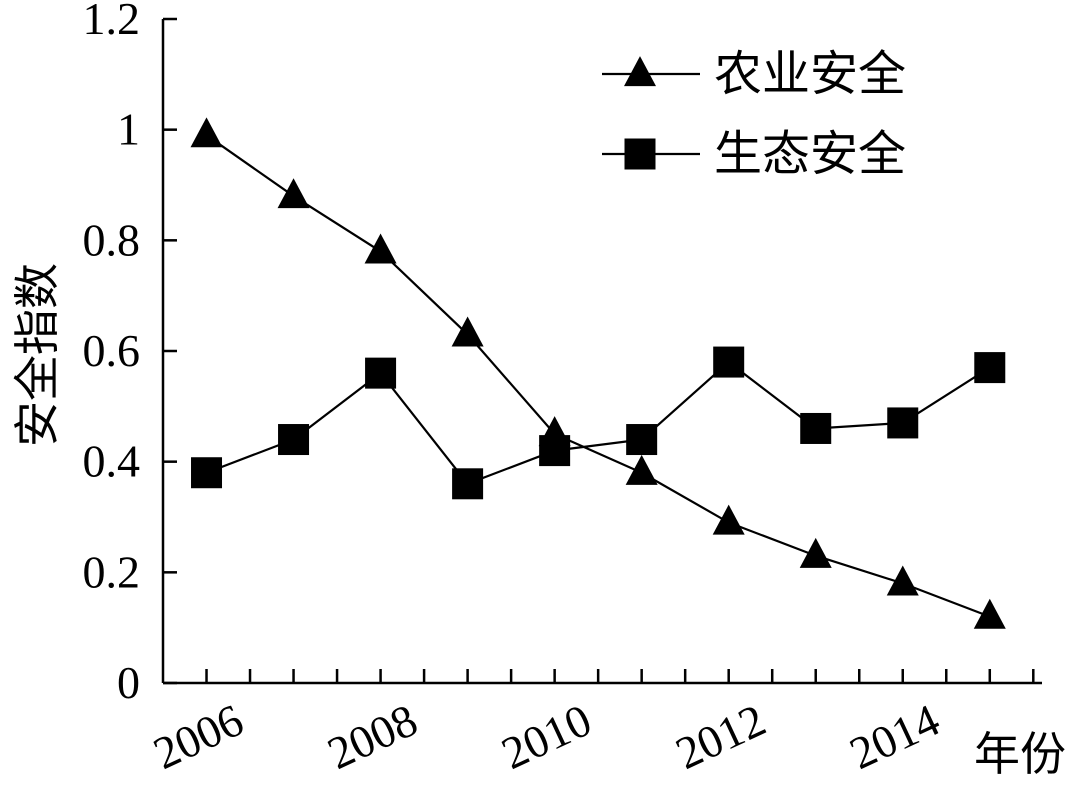 This screenshot has width=1080, height=809. Describe the element at coordinates (112, 350) in the screenshot. I see `y-tick-label: 0.6` at that location.